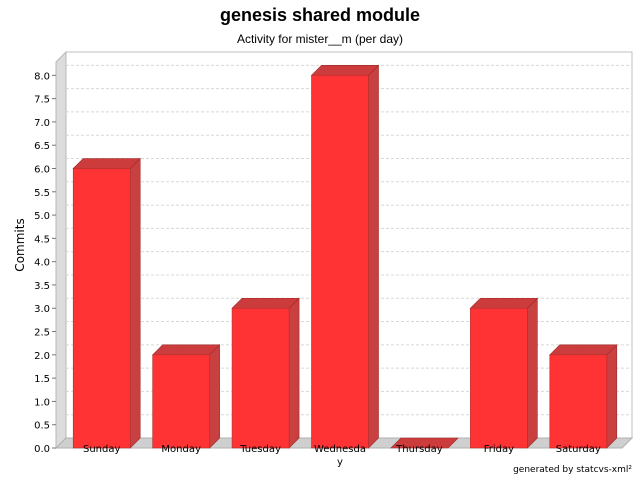 This screenshot has width=640, height=480. Describe the element at coordinates (499, 449) in the screenshot. I see `x-tick-label: Friday` at that location.